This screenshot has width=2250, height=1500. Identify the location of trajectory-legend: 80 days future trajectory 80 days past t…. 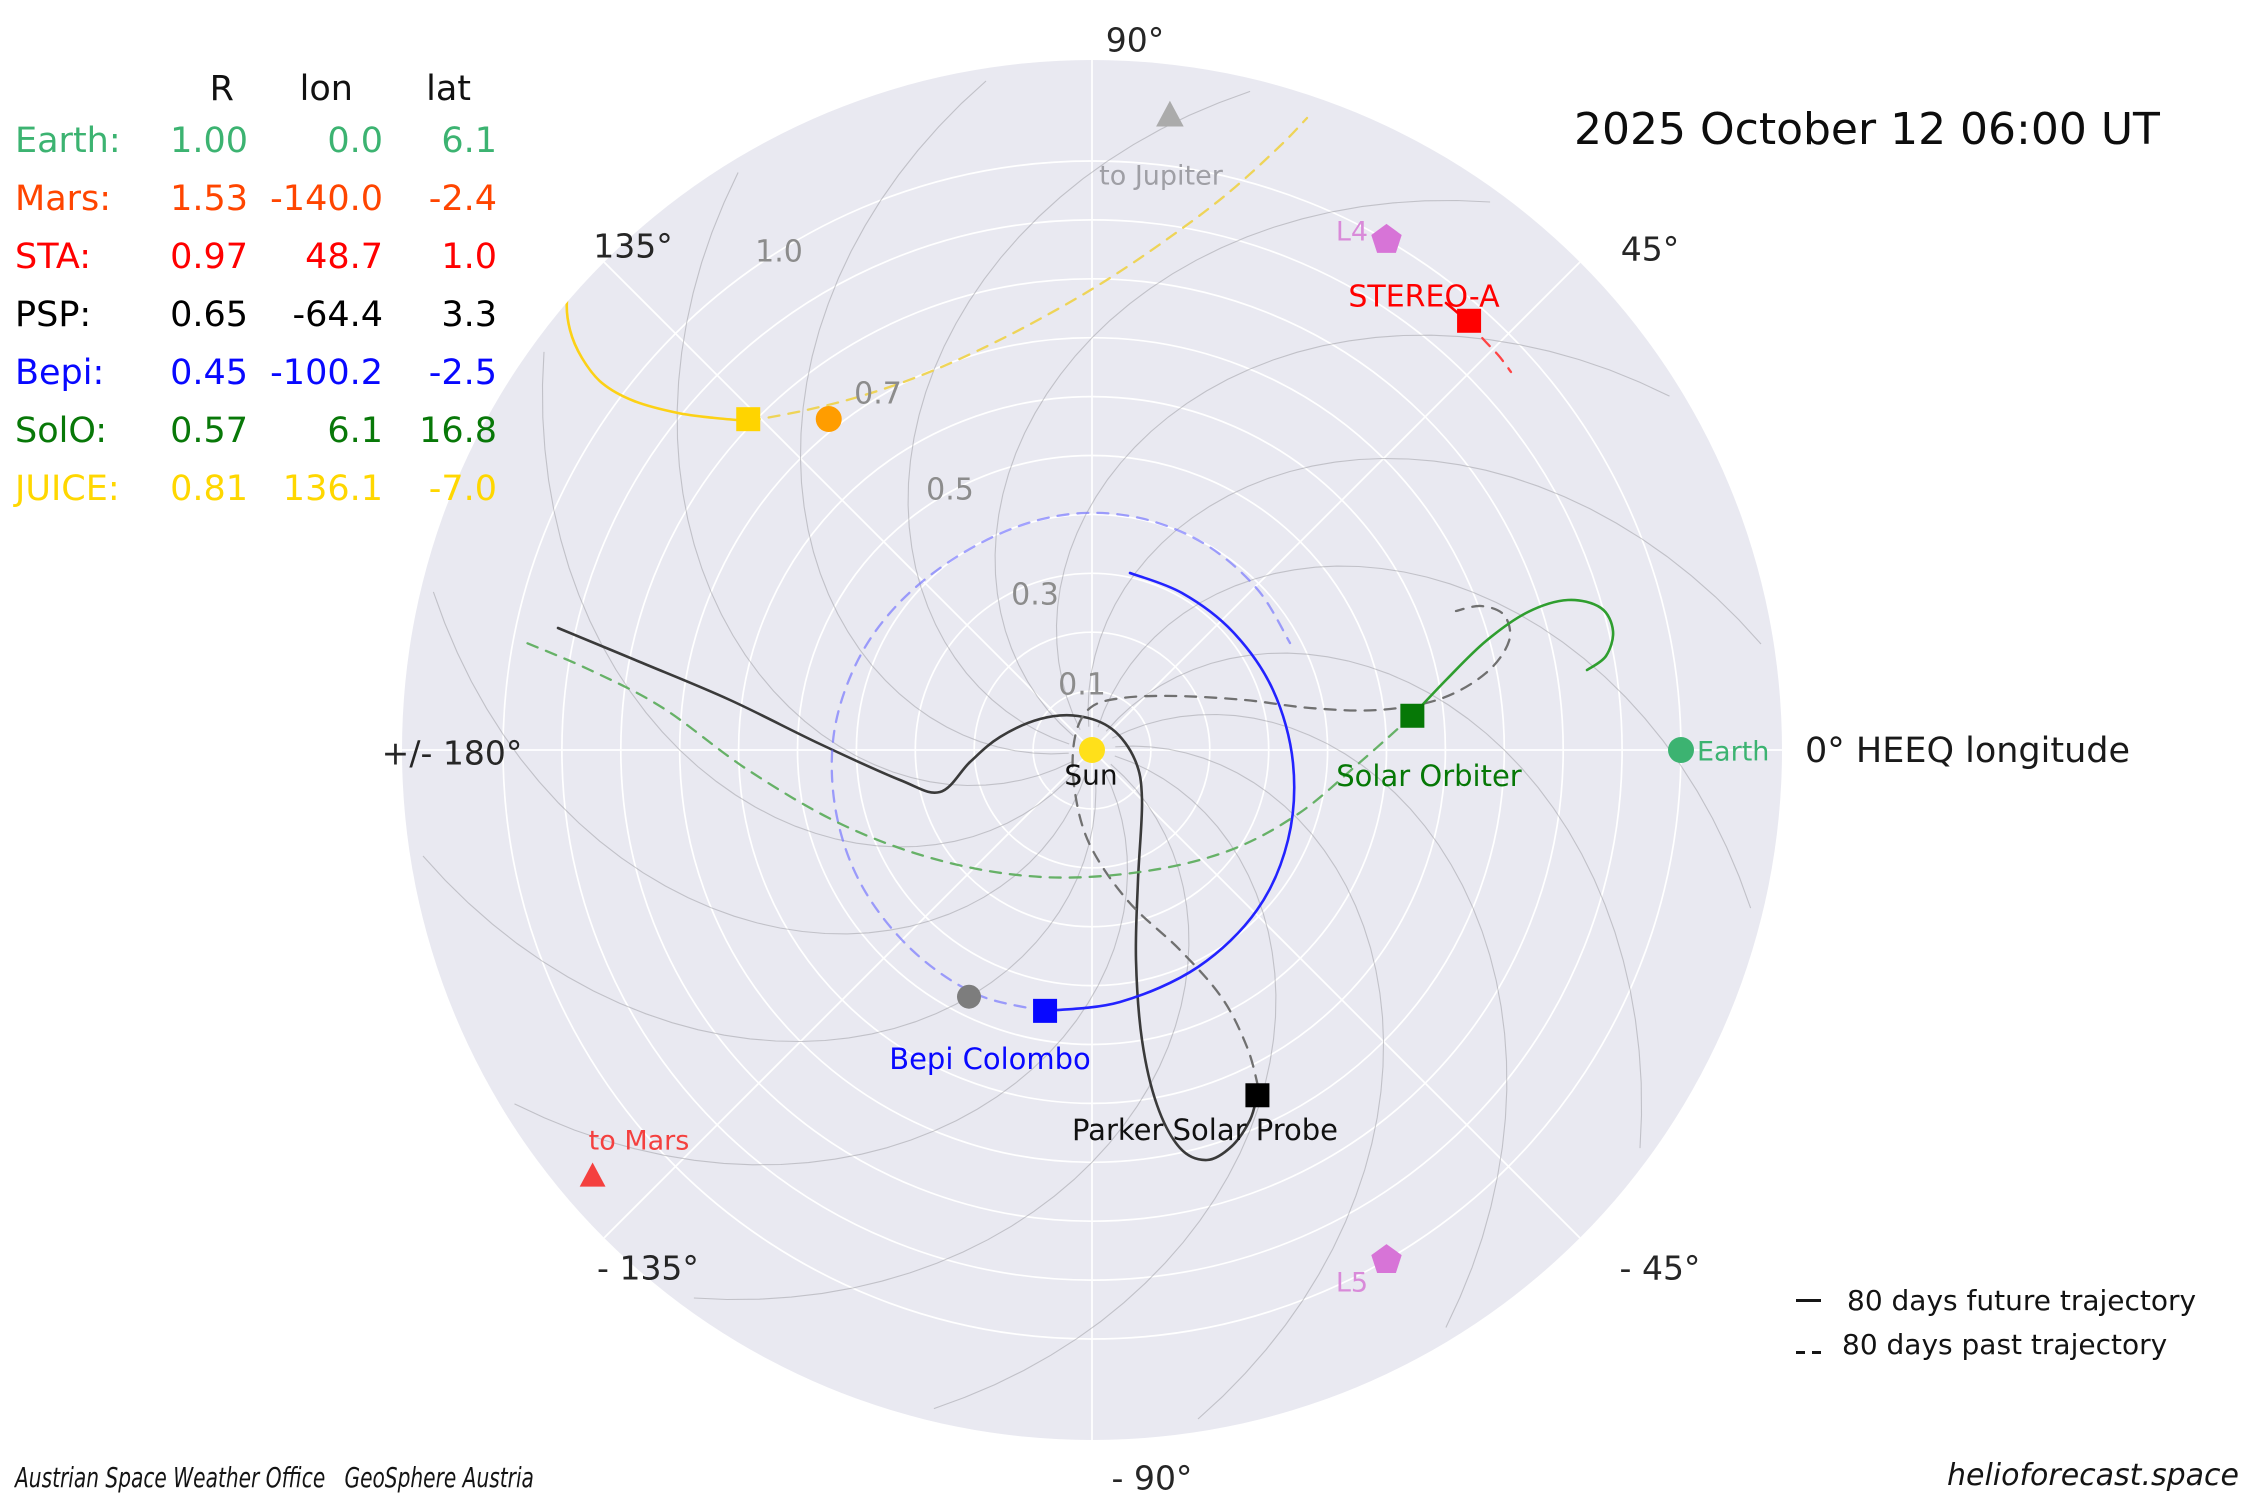
(1996, 1322).